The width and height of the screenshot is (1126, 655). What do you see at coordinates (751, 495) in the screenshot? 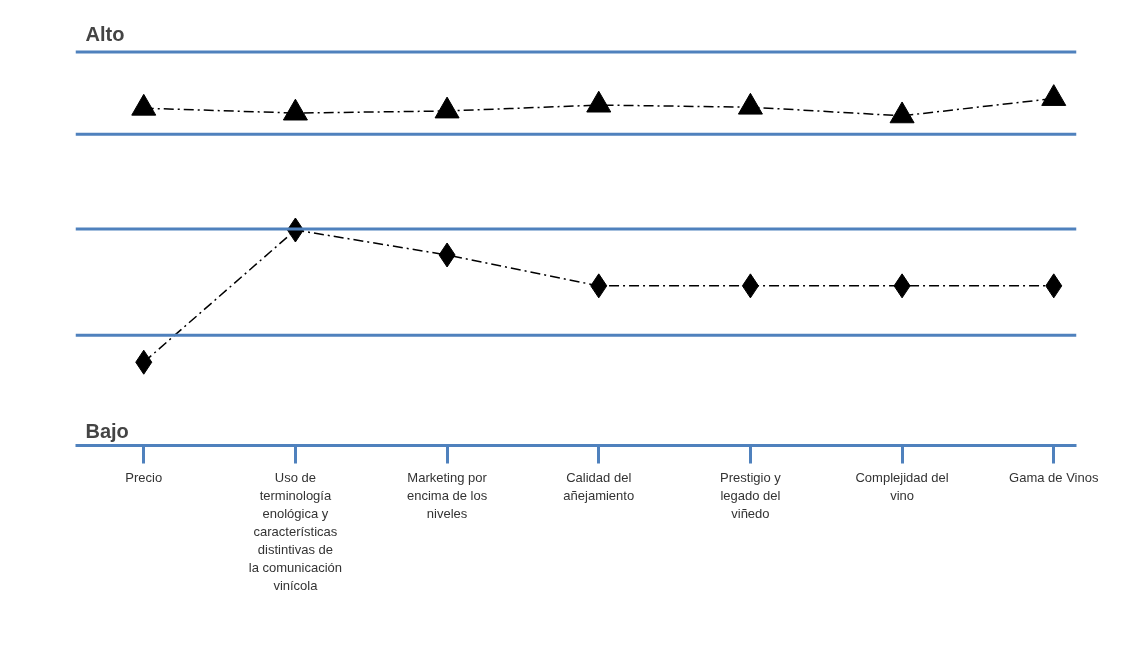
I see `x-tick-label: Prestigio y legado del viñedo` at bounding box center [751, 495].